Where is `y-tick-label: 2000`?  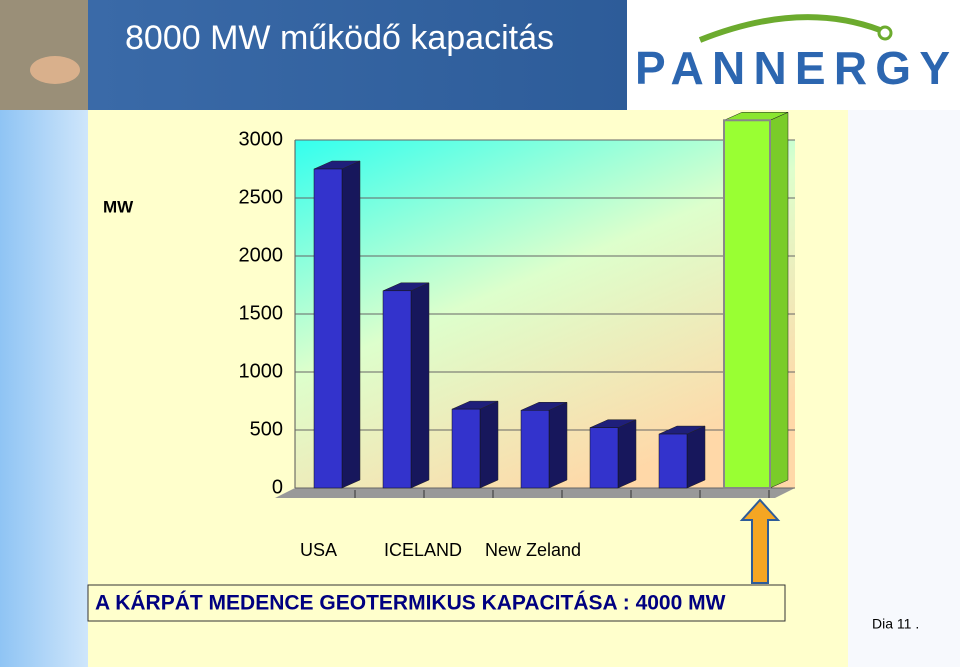
y-tick-label: 2000 is located at coordinates (261, 255).